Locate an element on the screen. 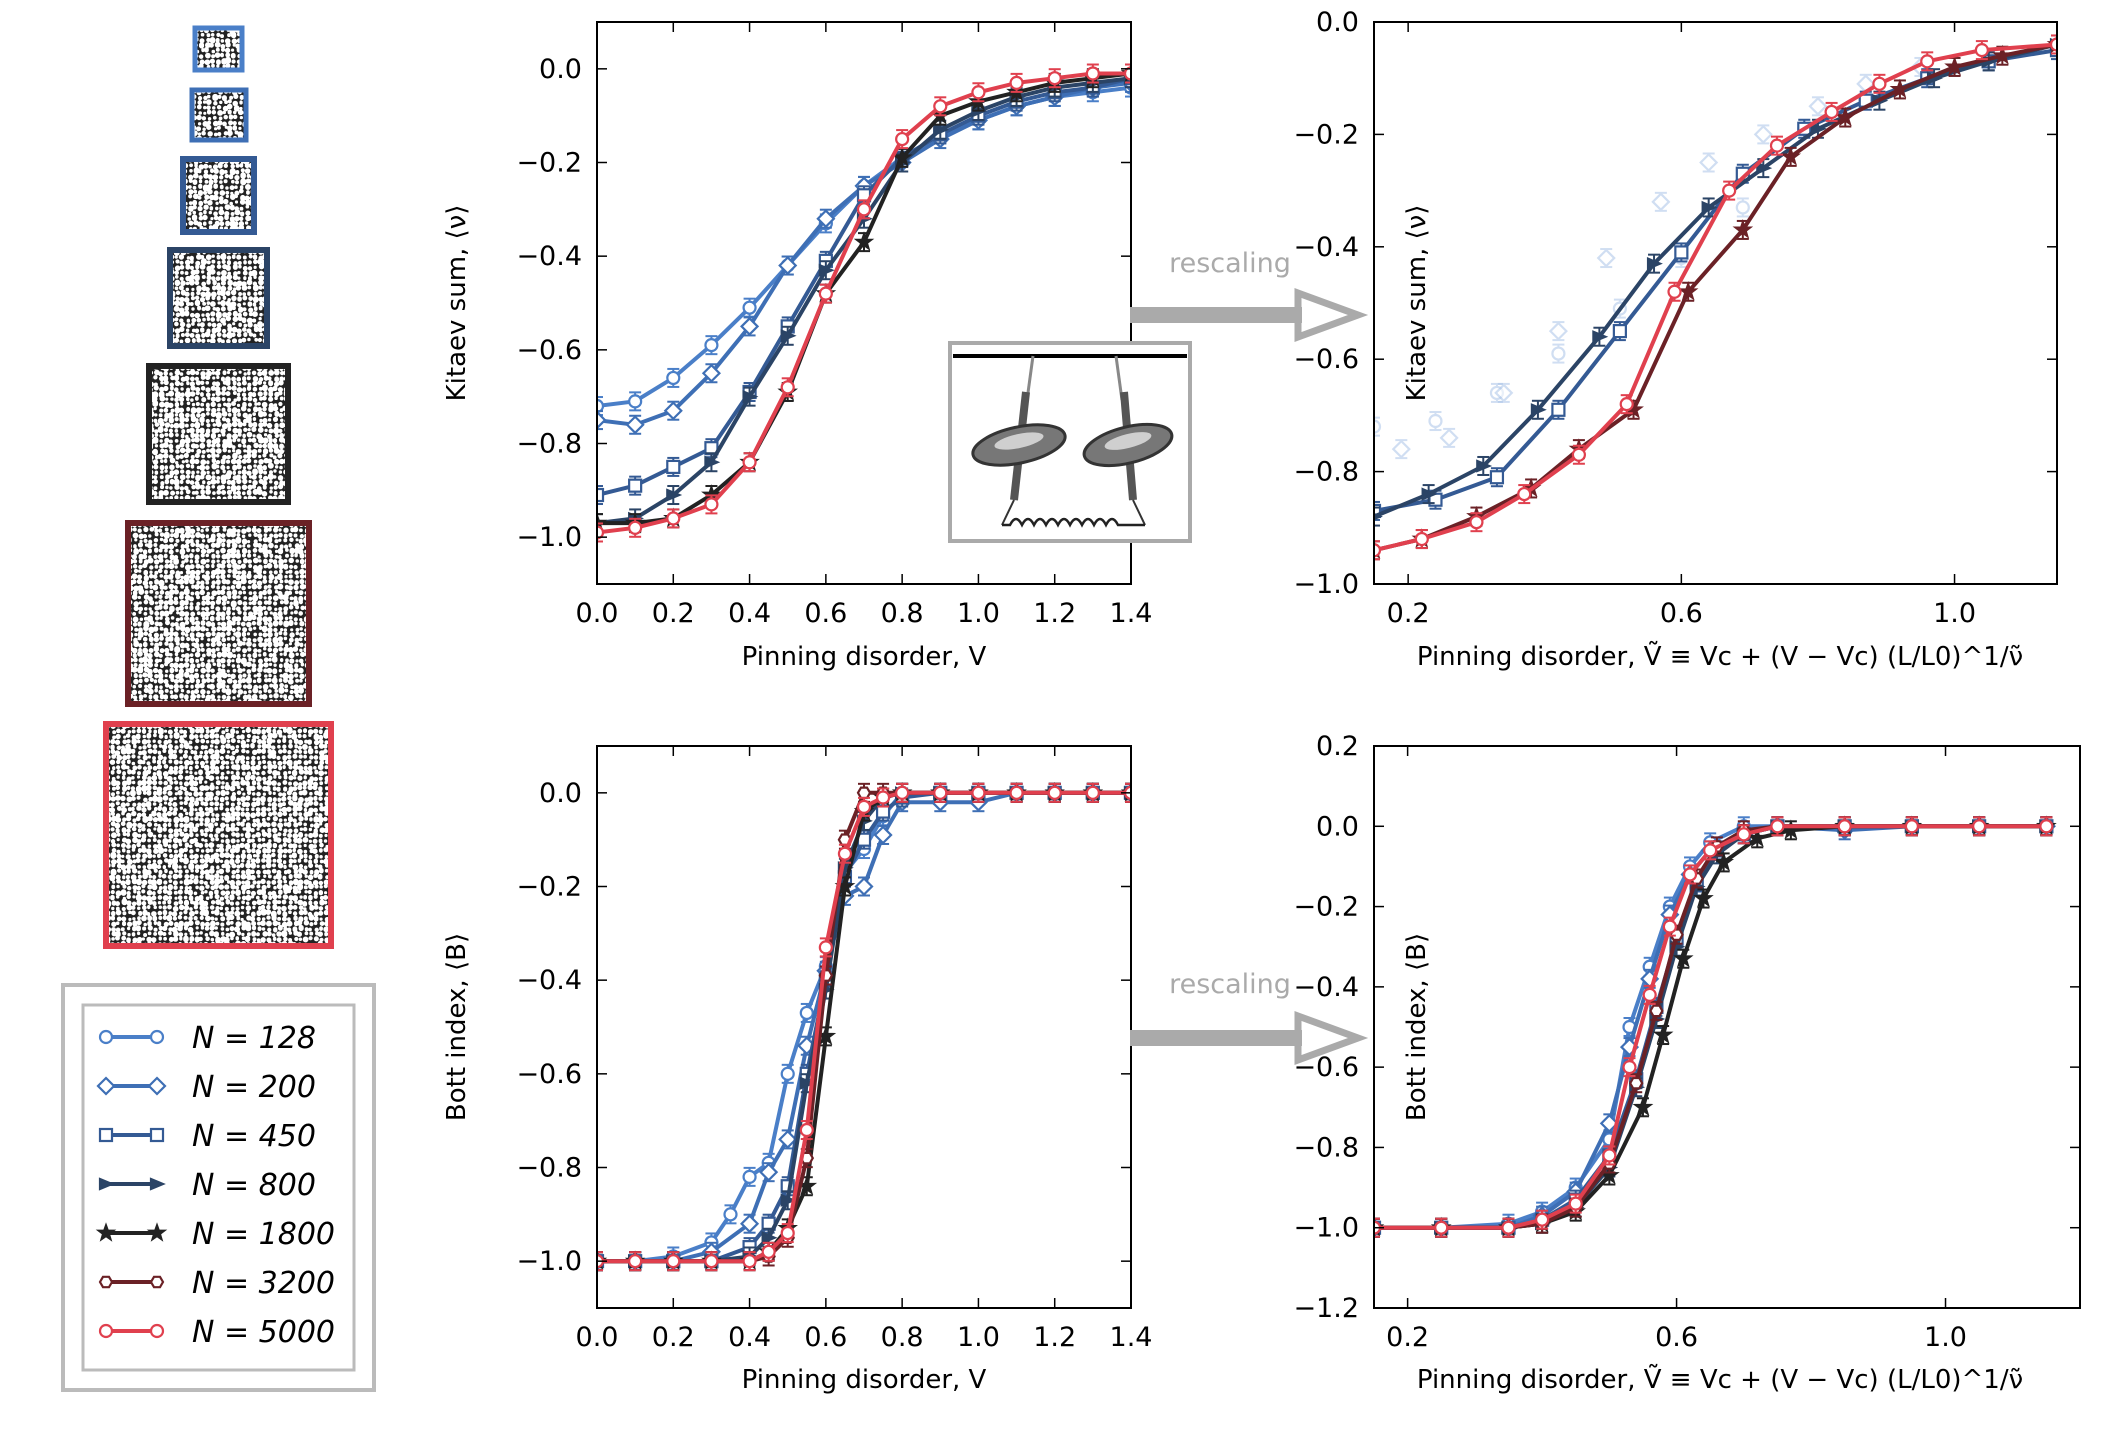 The width and height of the screenshot is (2126, 1430). rescaling-arrow-bottom: rescaling is located at coordinates (1249, 1017).